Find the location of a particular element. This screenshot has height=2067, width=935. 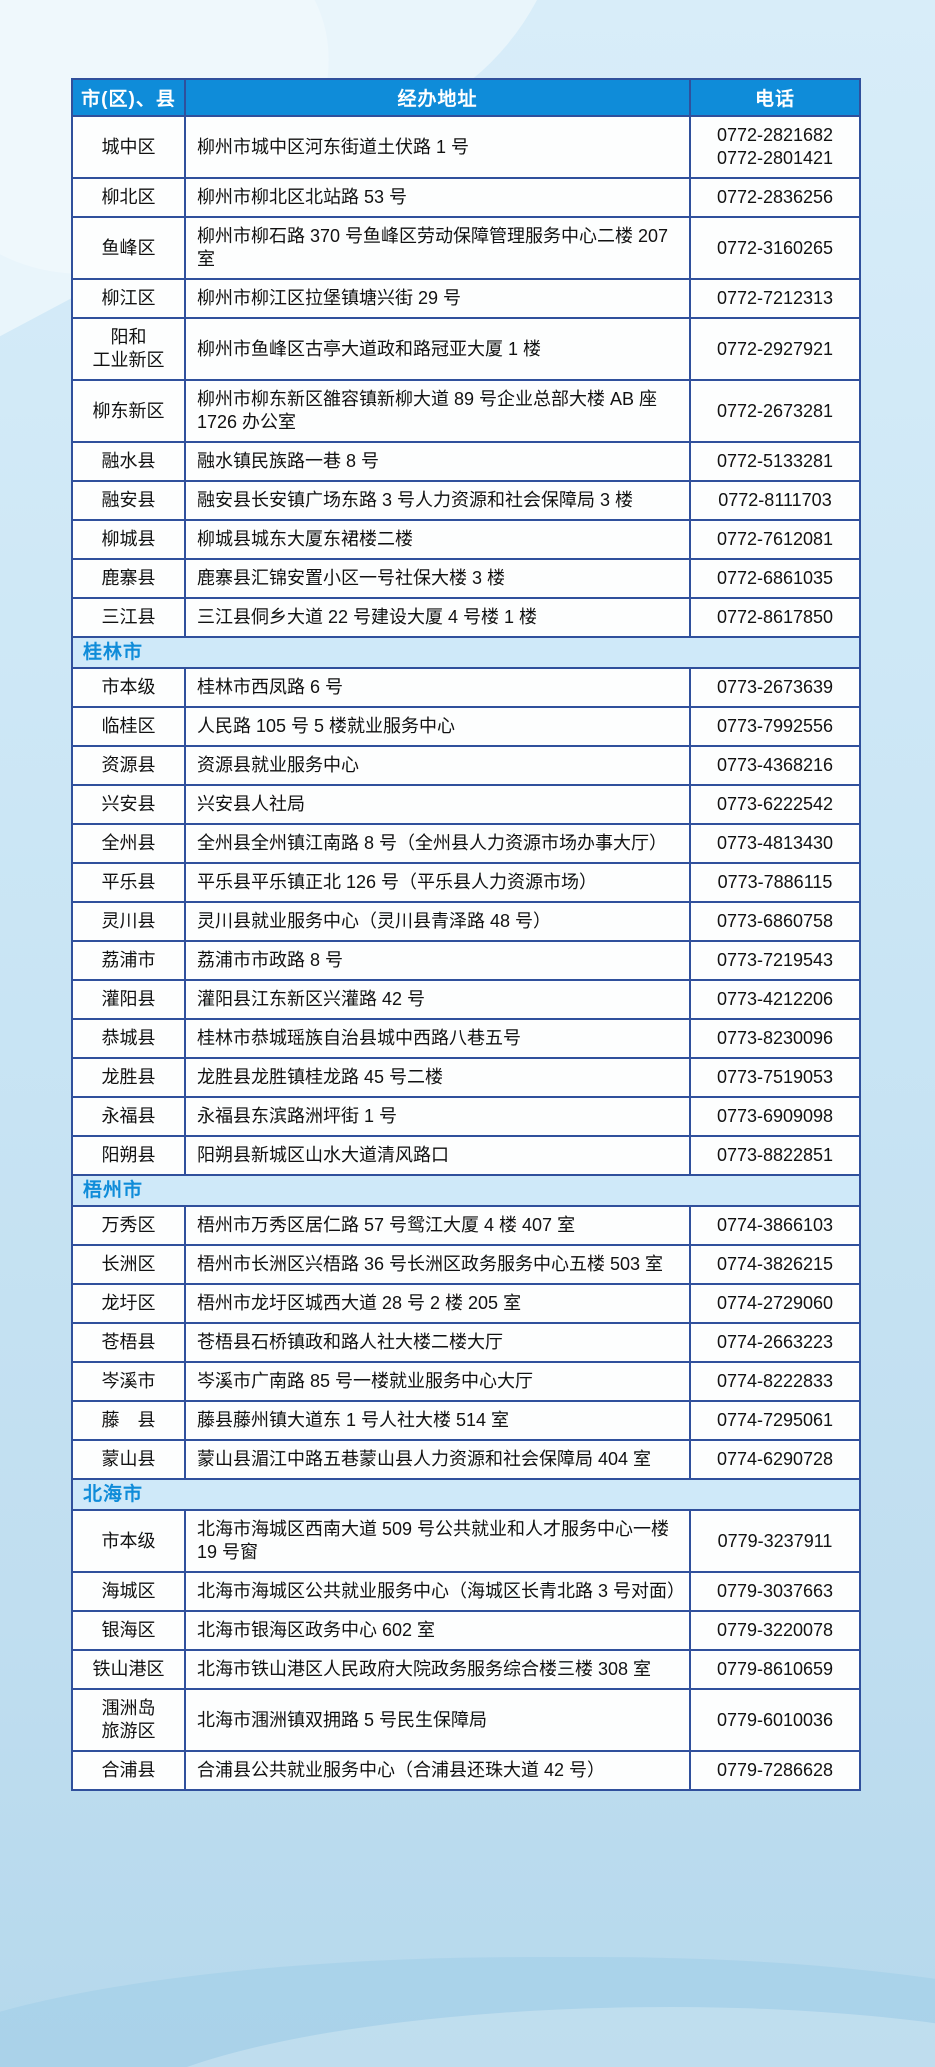

address-cell: 桂林市恭城瑶族自治县城中西路八巷五号 is located at coordinates (437, 1038).